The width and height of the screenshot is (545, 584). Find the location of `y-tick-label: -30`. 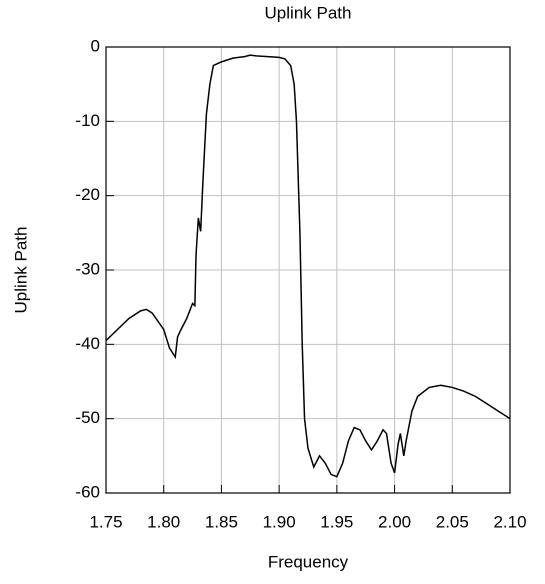

y-tick-label: -30 is located at coordinates (87, 268).